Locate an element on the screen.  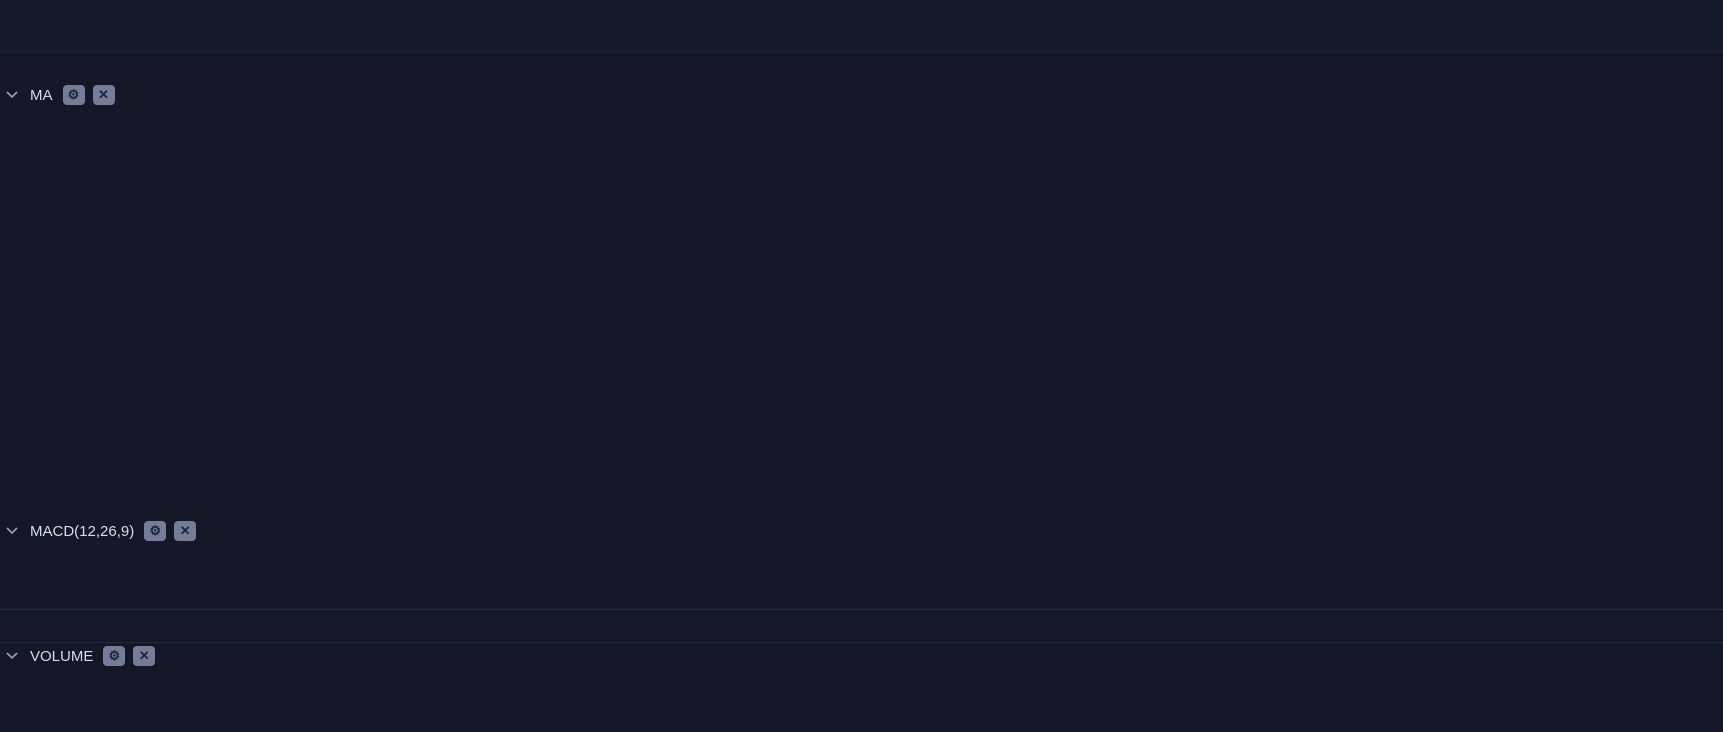
volume-section-title: VOLUME is located at coordinates (62, 656).